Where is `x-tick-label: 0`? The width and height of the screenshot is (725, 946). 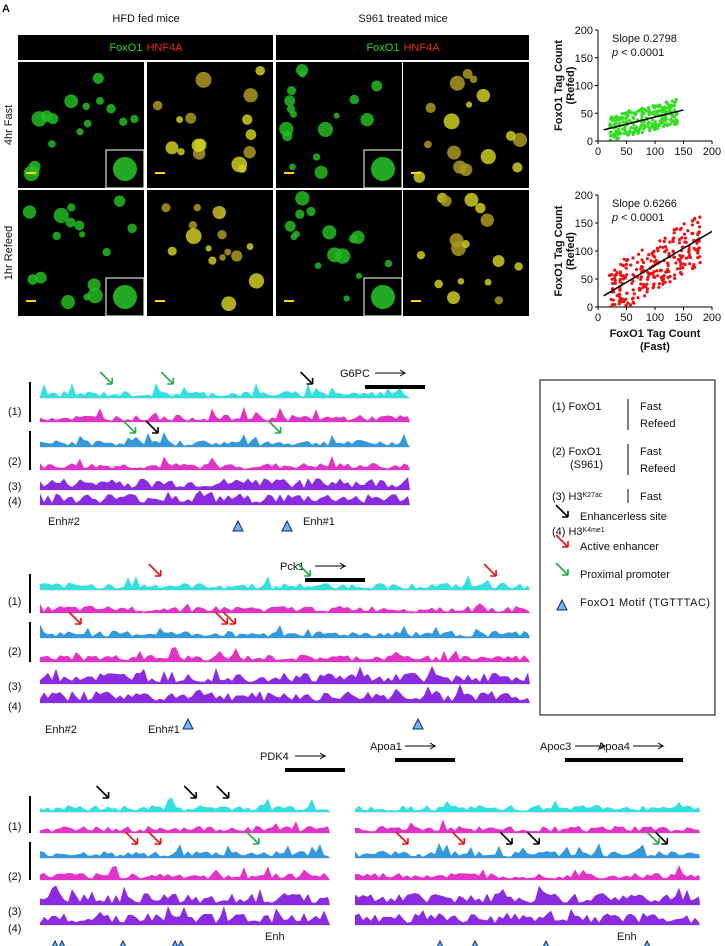
x-tick-label: 0 is located at coordinates (598, 152).